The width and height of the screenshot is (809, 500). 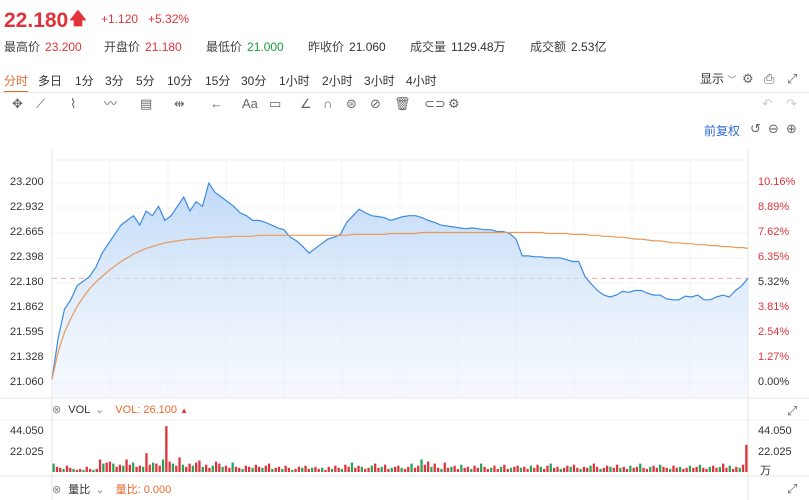 What do you see at coordinates (294, 81) in the screenshot?
I see `tab-1hour: 1小时` at bounding box center [294, 81].